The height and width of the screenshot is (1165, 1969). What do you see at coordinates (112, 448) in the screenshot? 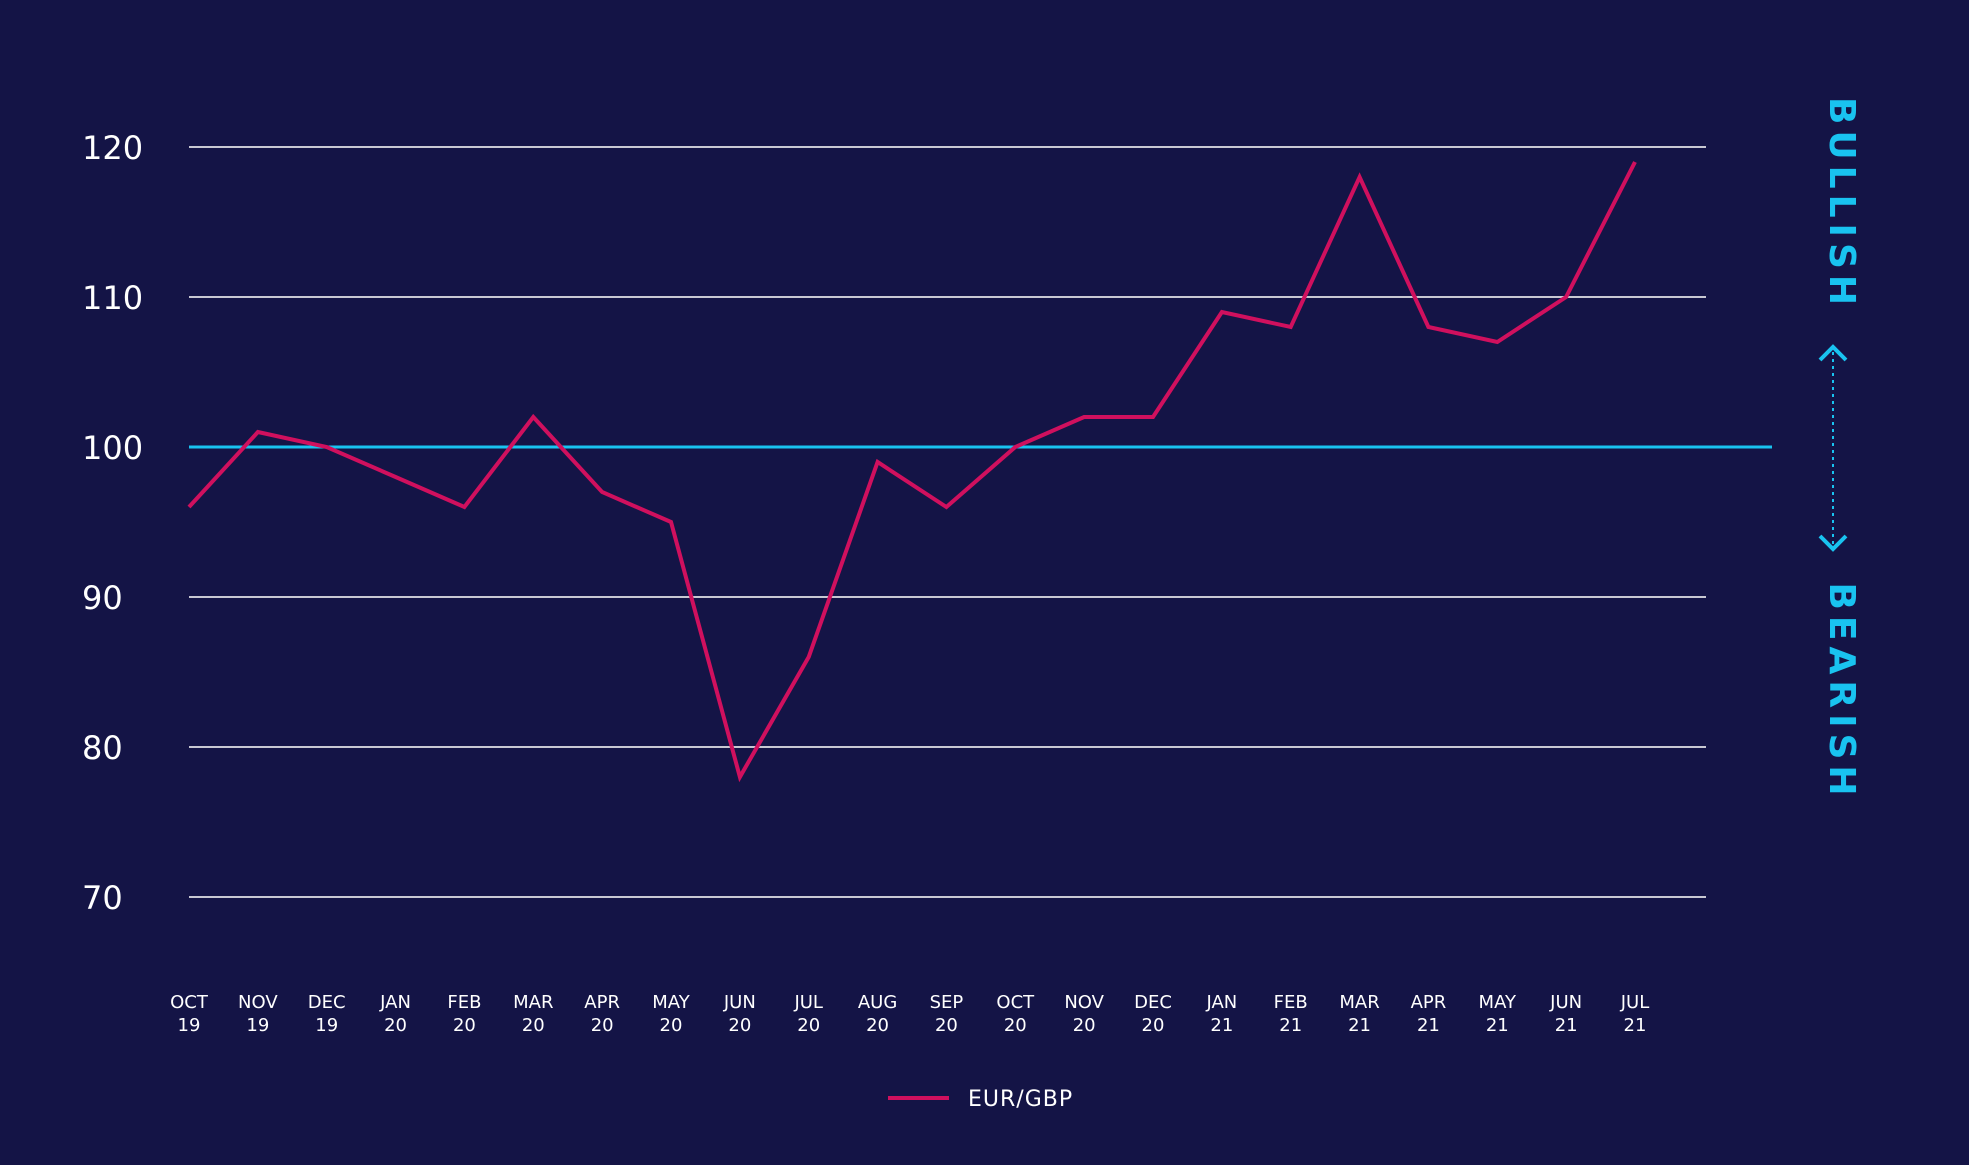
I see `y-tick-label-100: 100` at bounding box center [112, 448].